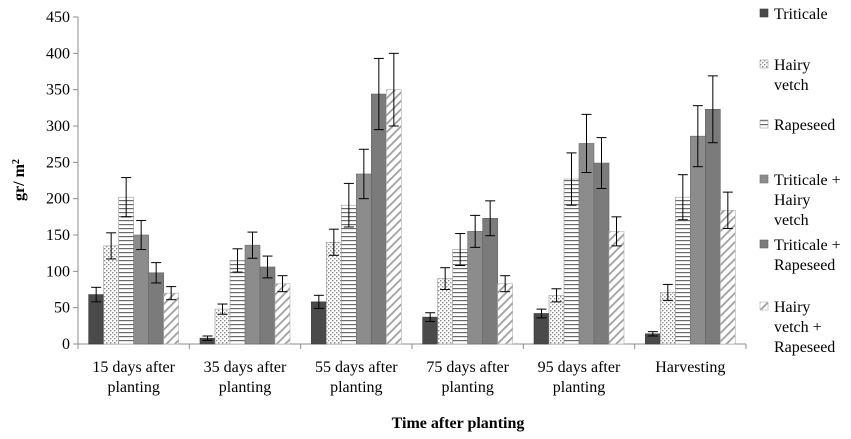 This screenshot has width=851, height=439. Describe the element at coordinates (690, 367) in the screenshot. I see `x-tick-label: Harvesting` at that location.